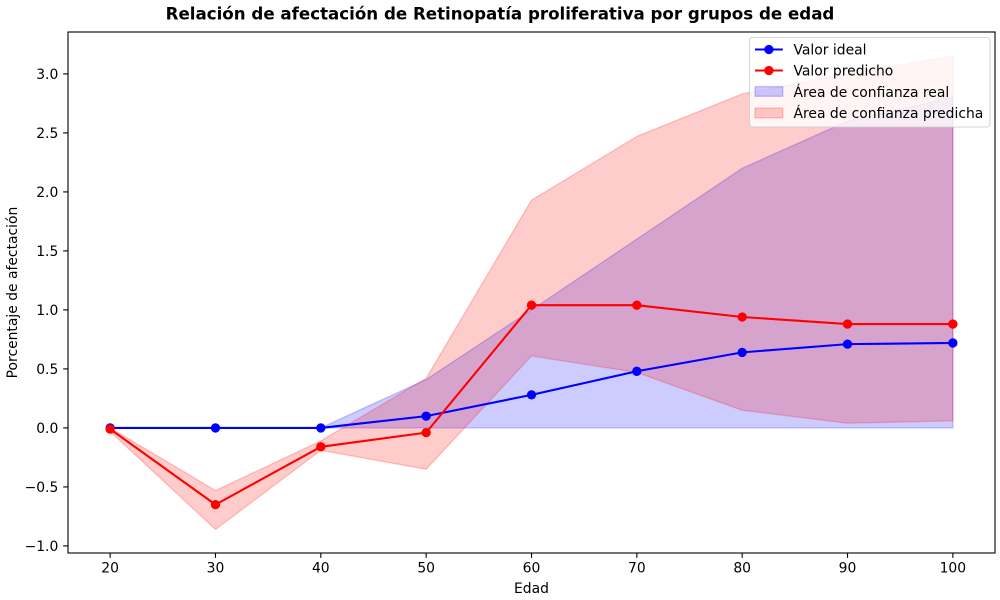 This screenshot has width=1000, height=600. What do you see at coordinates (872, 92) in the screenshot?
I see `legend-label: Área de confianza real` at bounding box center [872, 92].